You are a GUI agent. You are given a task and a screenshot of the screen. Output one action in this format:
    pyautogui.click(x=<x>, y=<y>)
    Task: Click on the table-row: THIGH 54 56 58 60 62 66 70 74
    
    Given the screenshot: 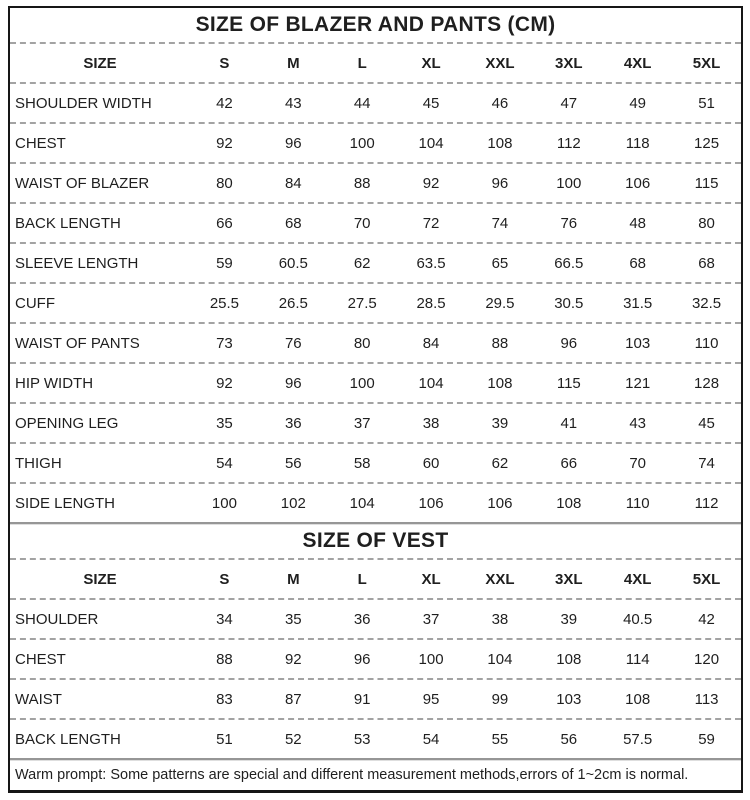 What is the action you would take?
    pyautogui.click(x=375, y=464)
    